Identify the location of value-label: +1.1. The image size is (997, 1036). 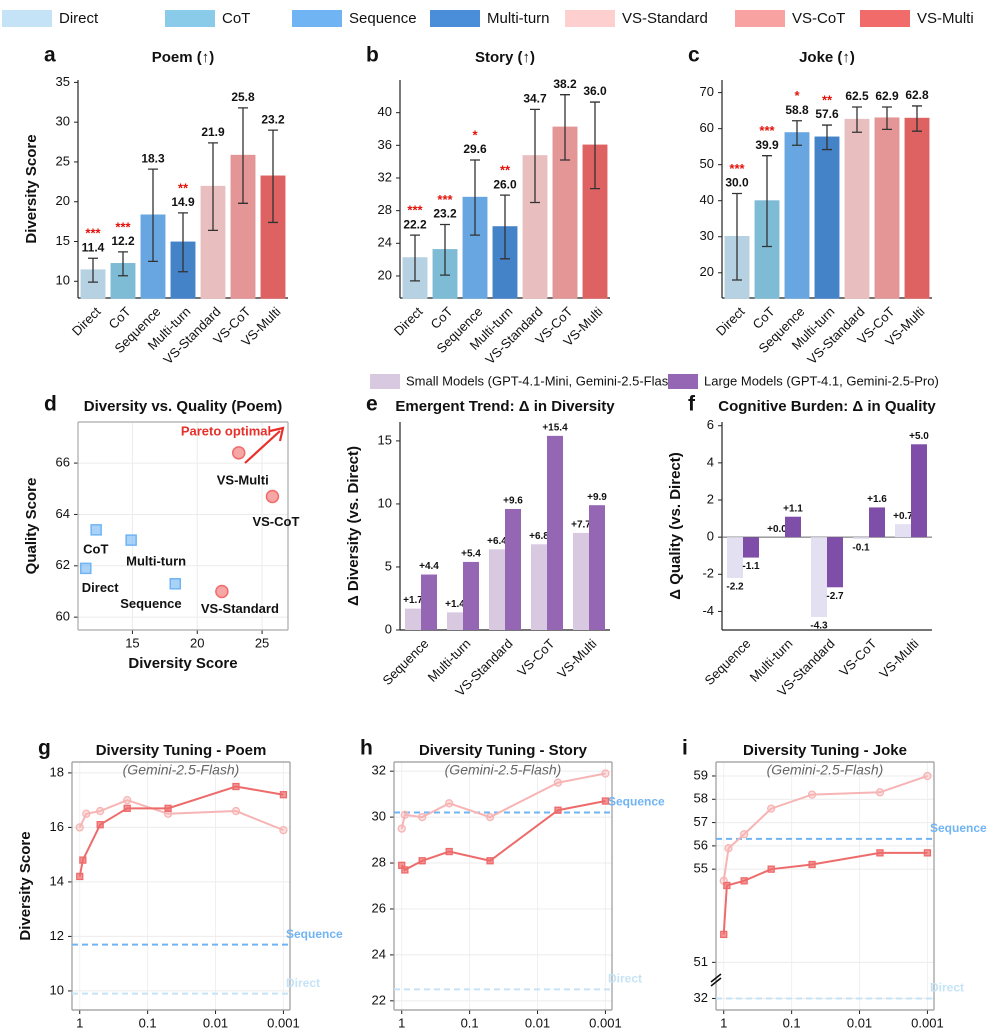
(793, 508).